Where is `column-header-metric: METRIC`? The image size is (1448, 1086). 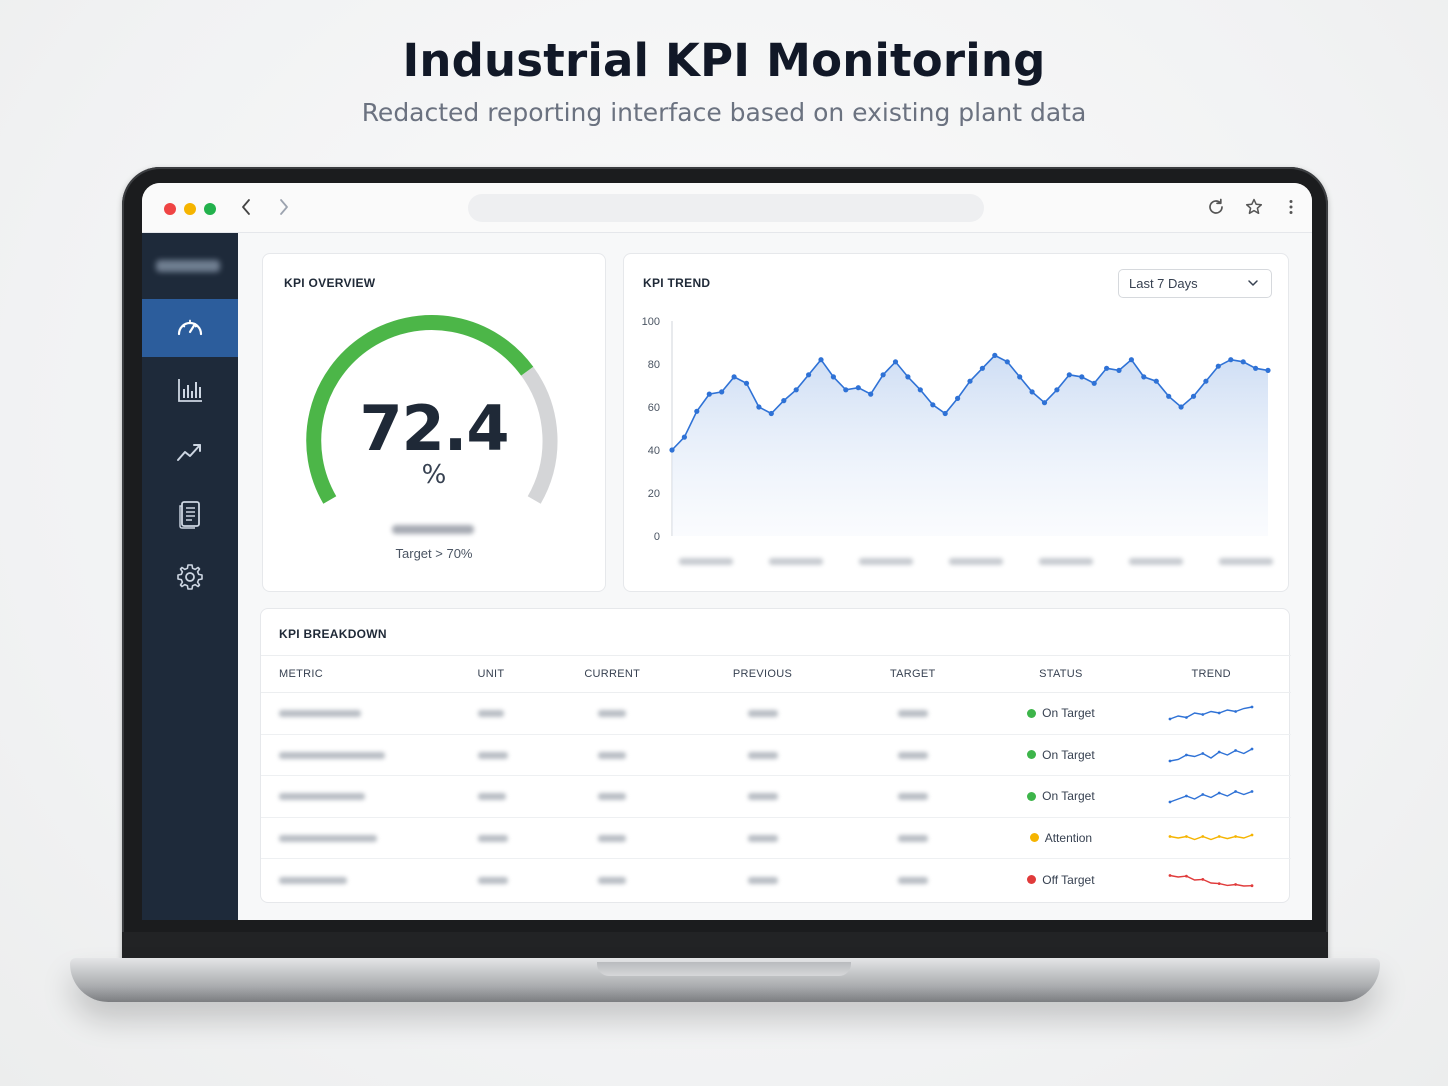 column-header-metric: METRIC is located at coordinates (354, 674).